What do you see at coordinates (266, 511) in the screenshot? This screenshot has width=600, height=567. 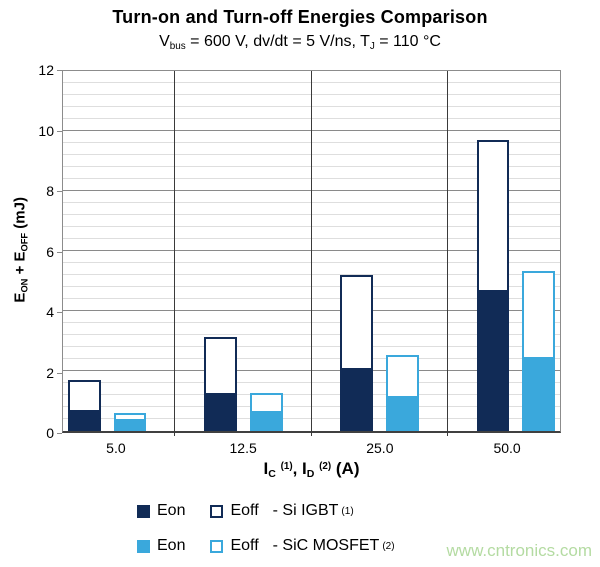 I see `legend-row: Eon Eoff - Si IGBT (1)` at bounding box center [266, 511].